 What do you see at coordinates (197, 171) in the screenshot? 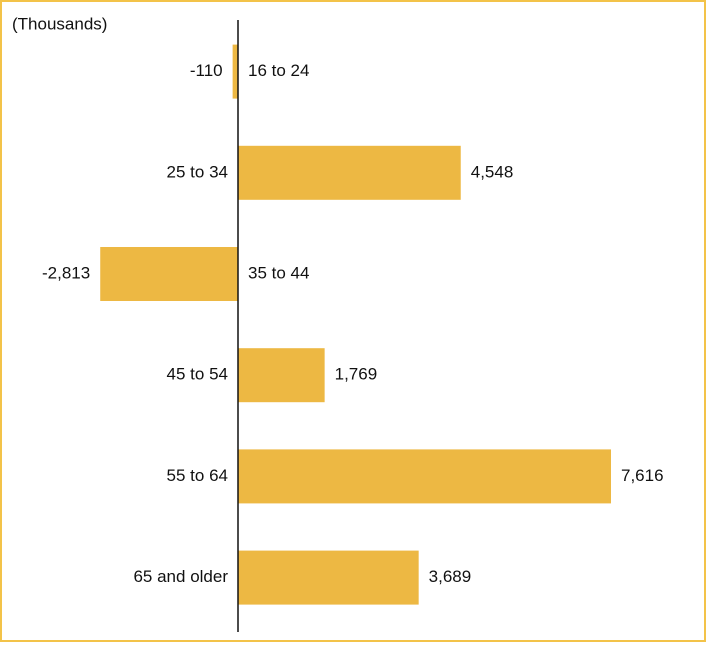
I see `category-label: 25 to 34` at bounding box center [197, 171].